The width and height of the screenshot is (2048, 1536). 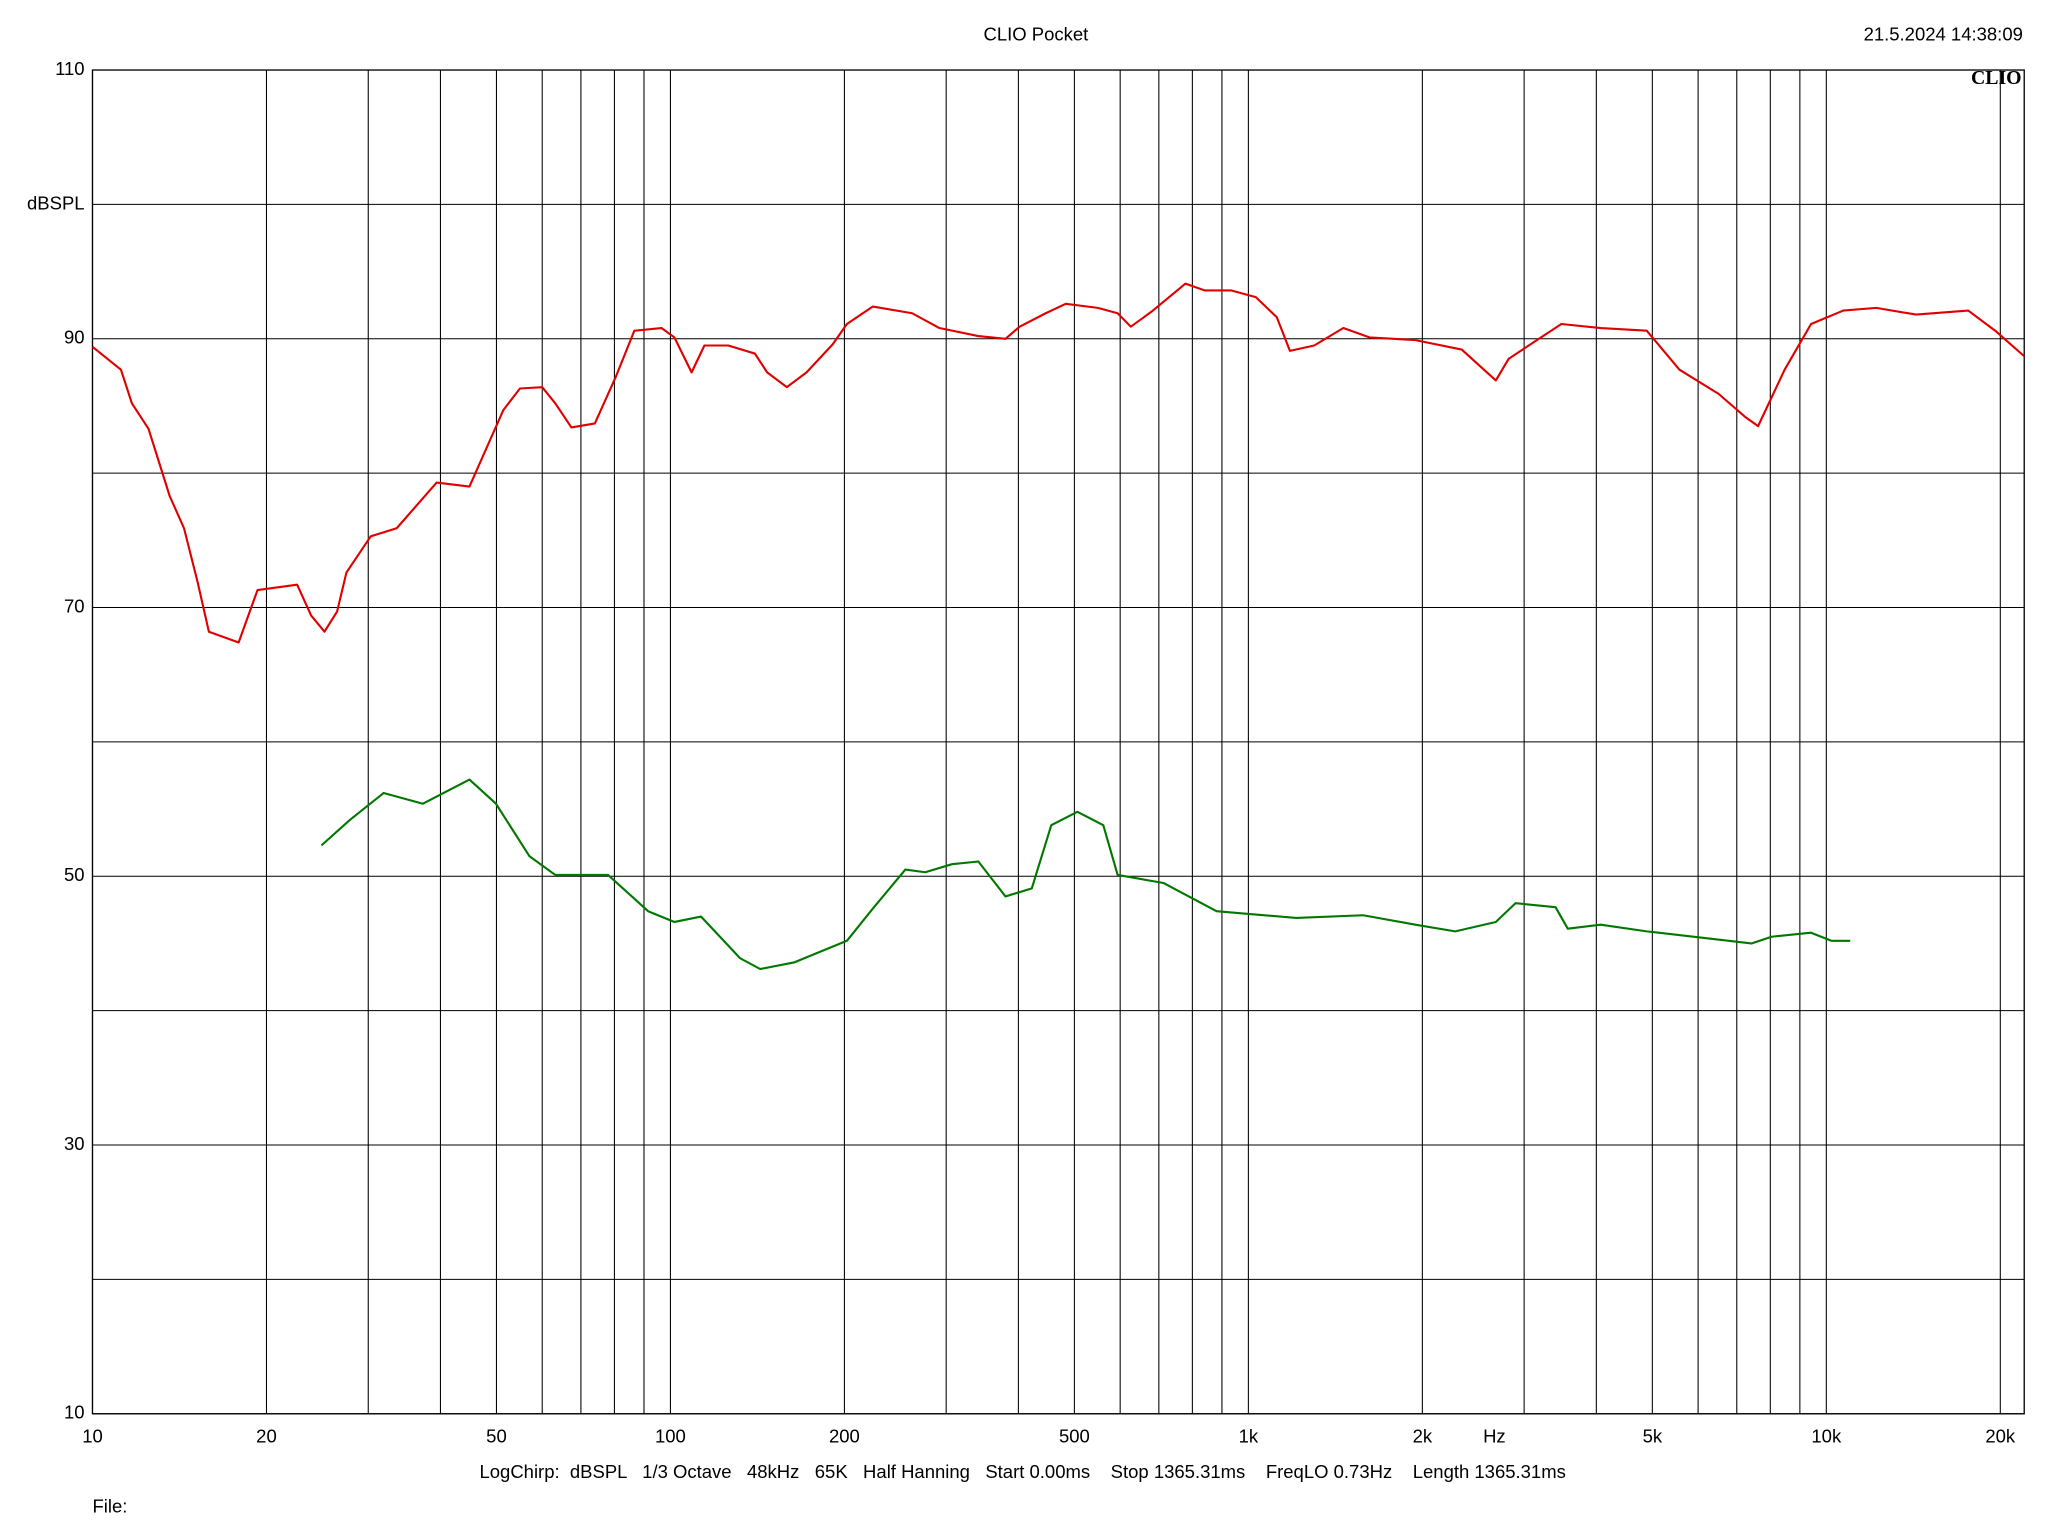 What do you see at coordinates (109, 1505) in the screenshot?
I see `file-label: File:` at bounding box center [109, 1505].